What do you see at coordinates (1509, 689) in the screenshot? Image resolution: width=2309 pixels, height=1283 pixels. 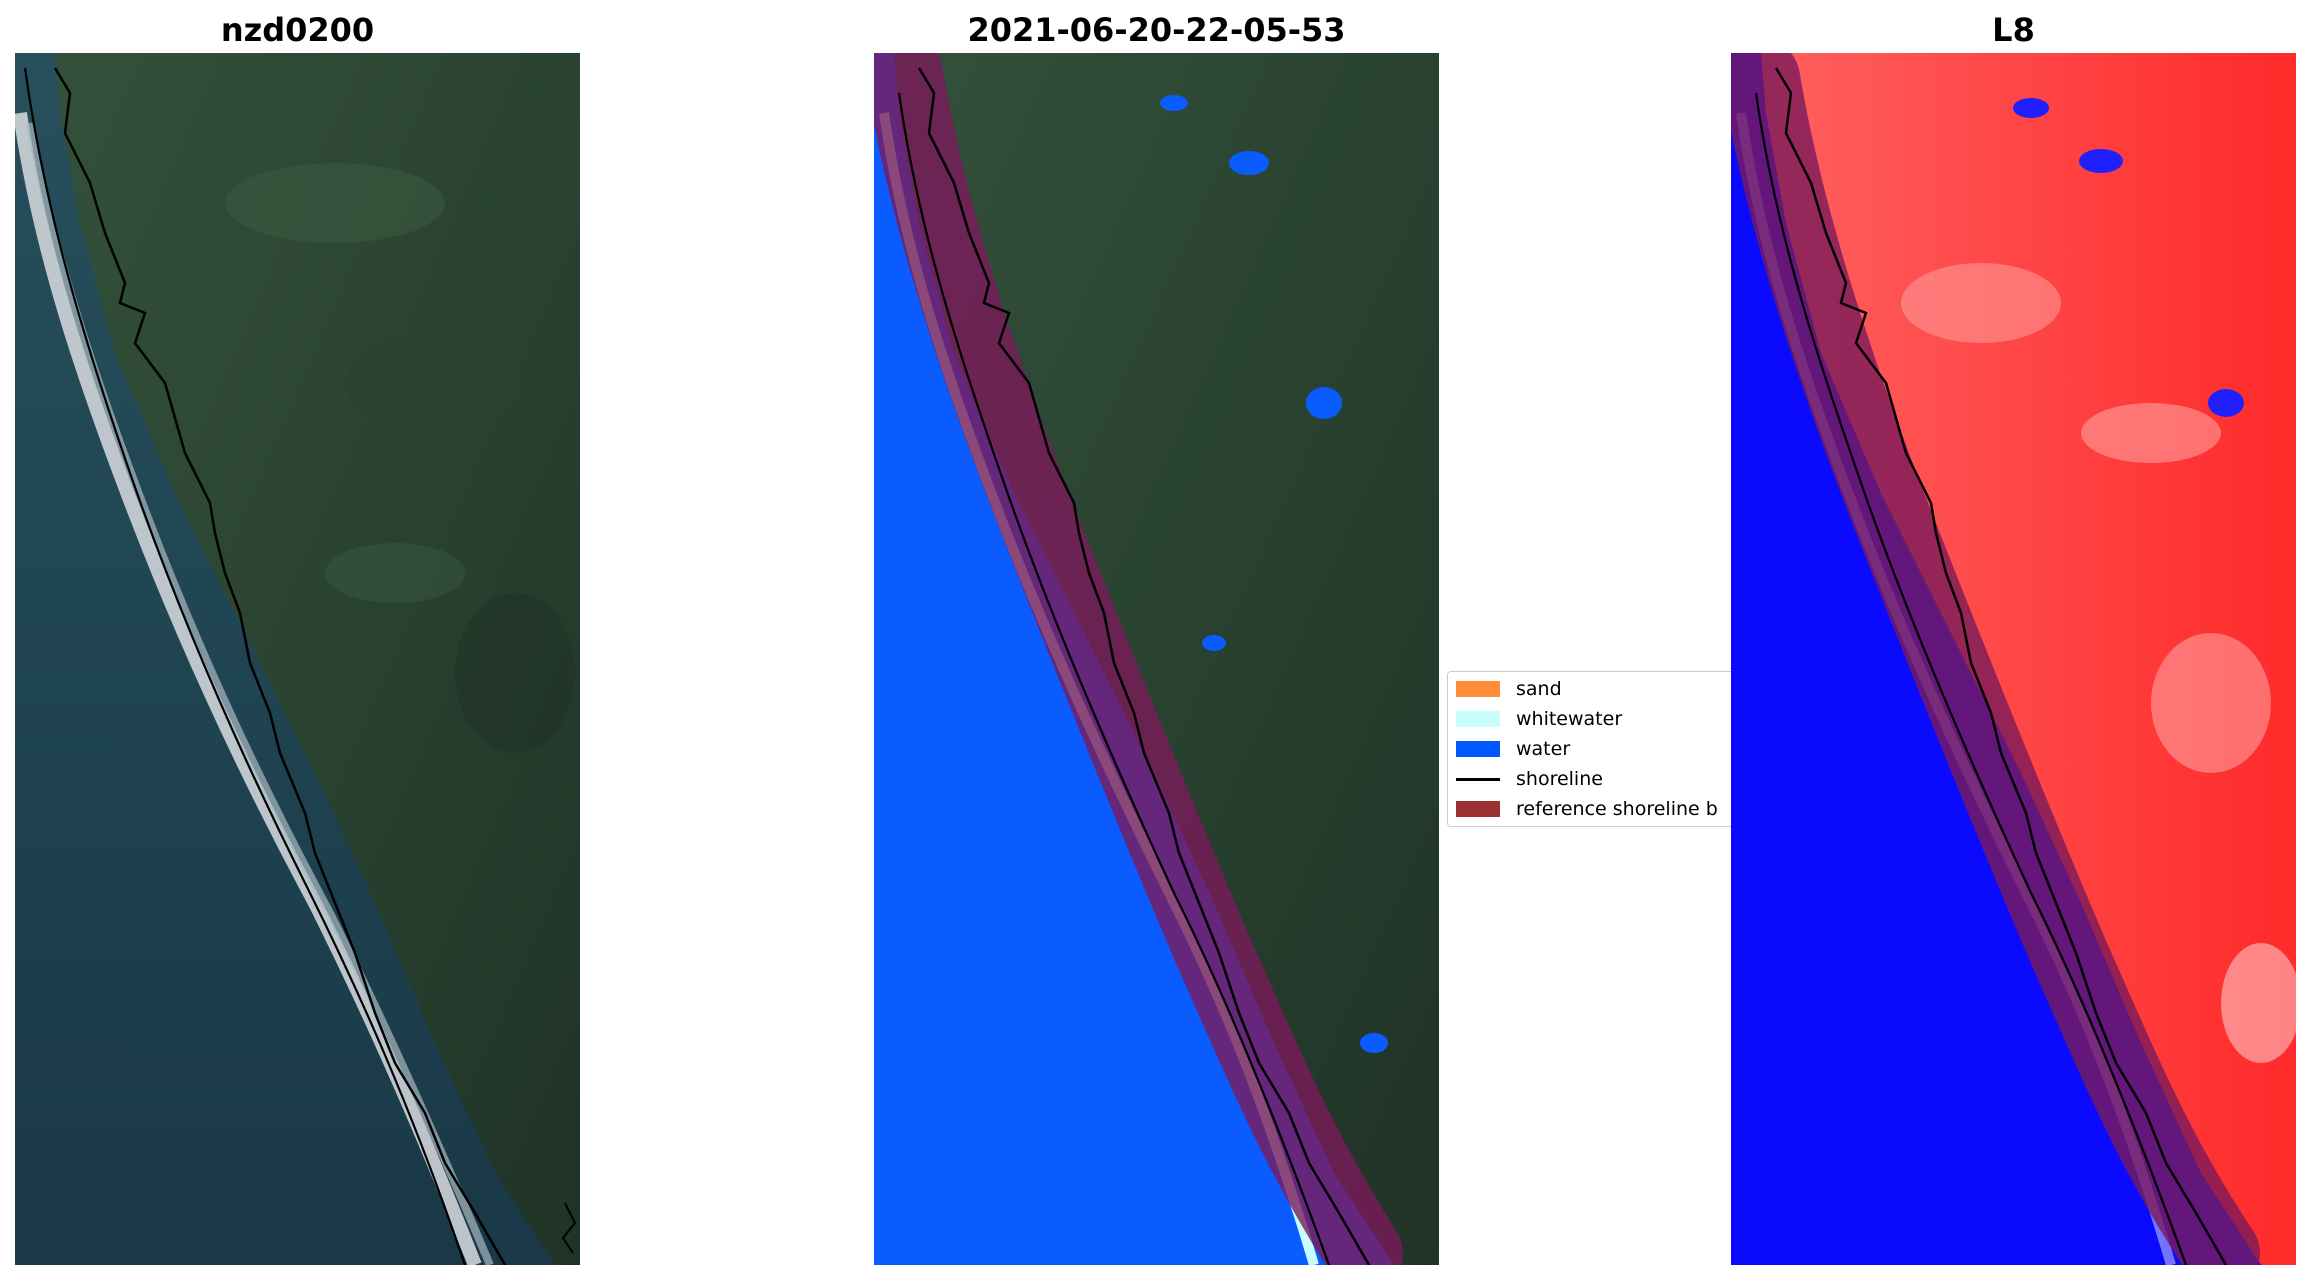 I see `legend-item-sand: sand` at bounding box center [1509, 689].